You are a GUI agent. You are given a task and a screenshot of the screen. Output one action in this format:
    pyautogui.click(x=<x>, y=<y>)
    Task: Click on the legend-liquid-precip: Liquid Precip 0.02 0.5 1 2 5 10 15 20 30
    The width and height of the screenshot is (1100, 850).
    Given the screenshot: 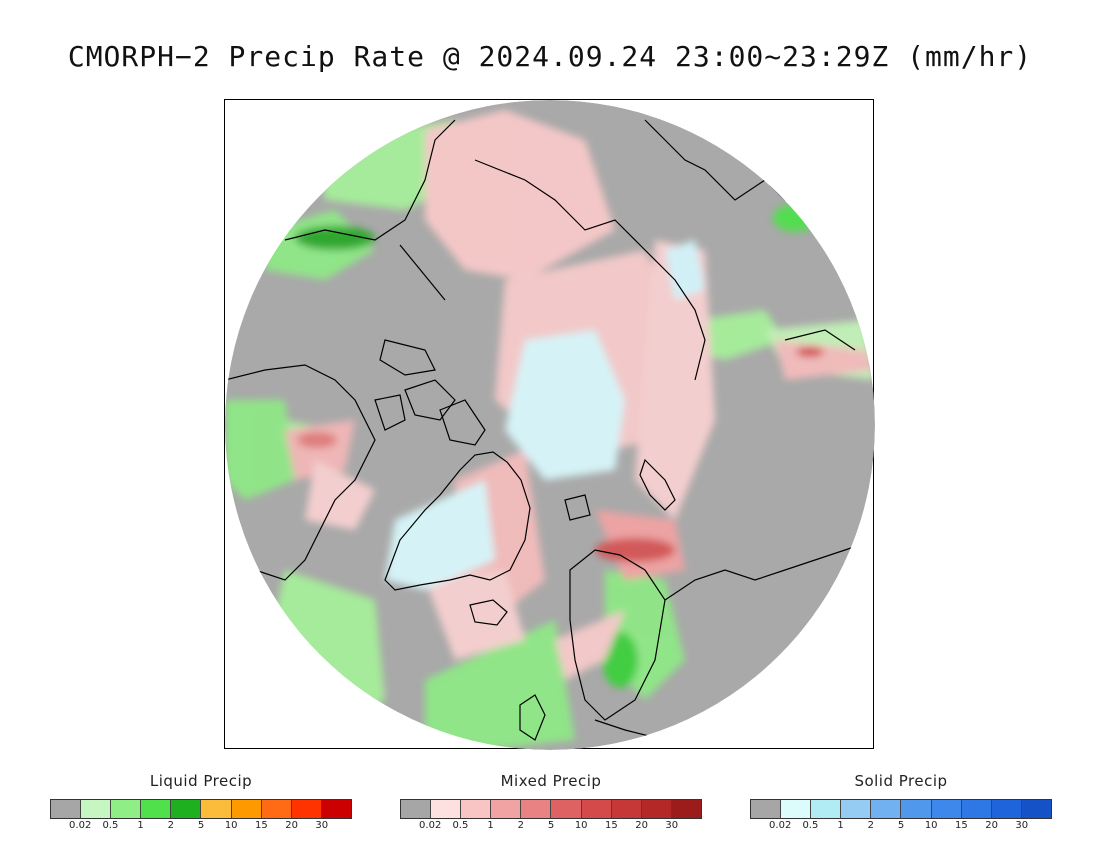 What is the action you would take?
    pyautogui.click(x=201, y=803)
    